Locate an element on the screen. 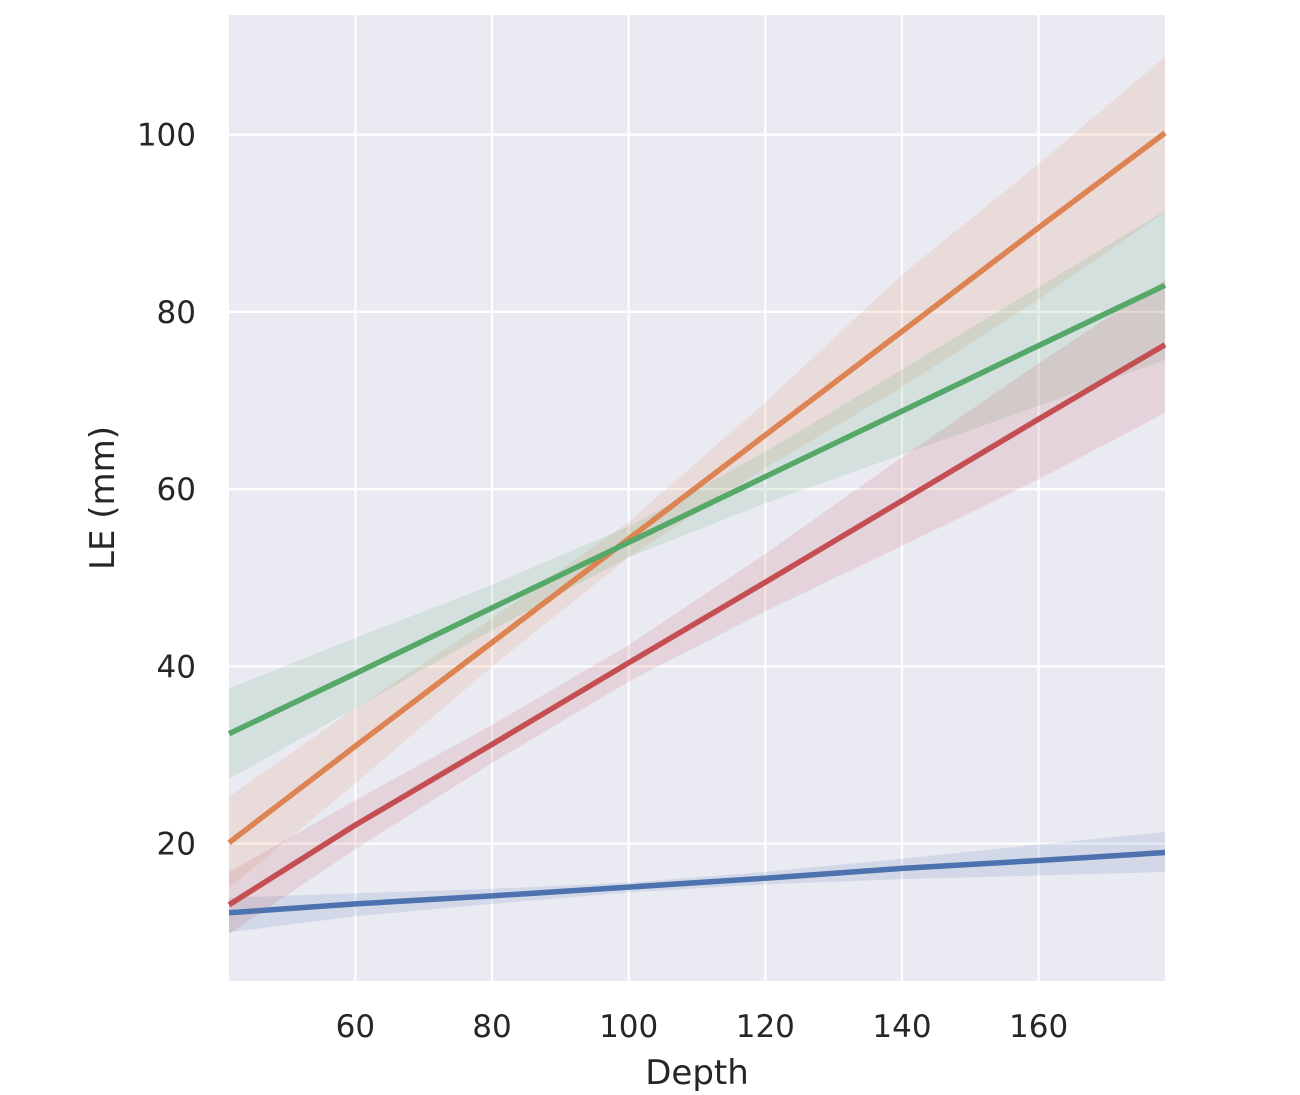 This screenshot has width=1300, height=1095. x-tick-labels: 60 80 100 120 140 160 is located at coordinates (702, 1027).